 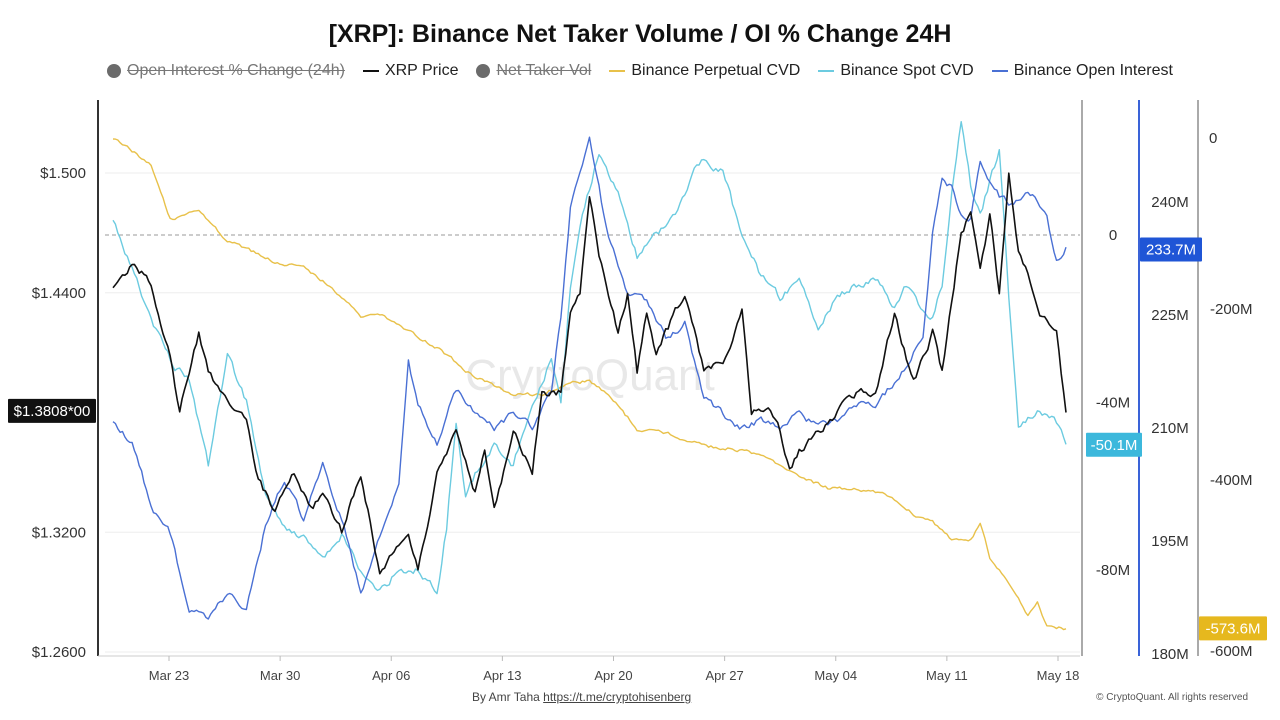 I want to click on author-credit: By Amr Taha https://t.me/cryptohisenberg, so click(x=581, y=697).